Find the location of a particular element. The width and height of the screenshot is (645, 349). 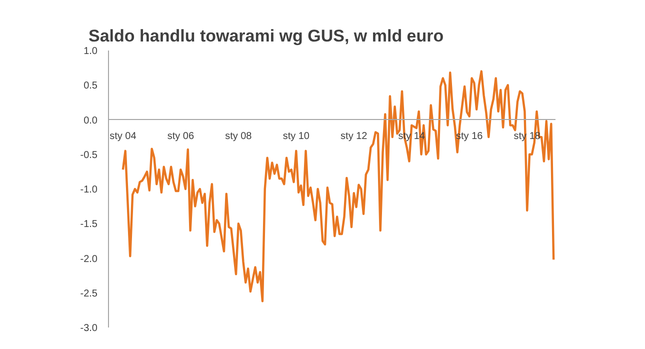

y-tick-label: -3.0 is located at coordinates (89, 328).